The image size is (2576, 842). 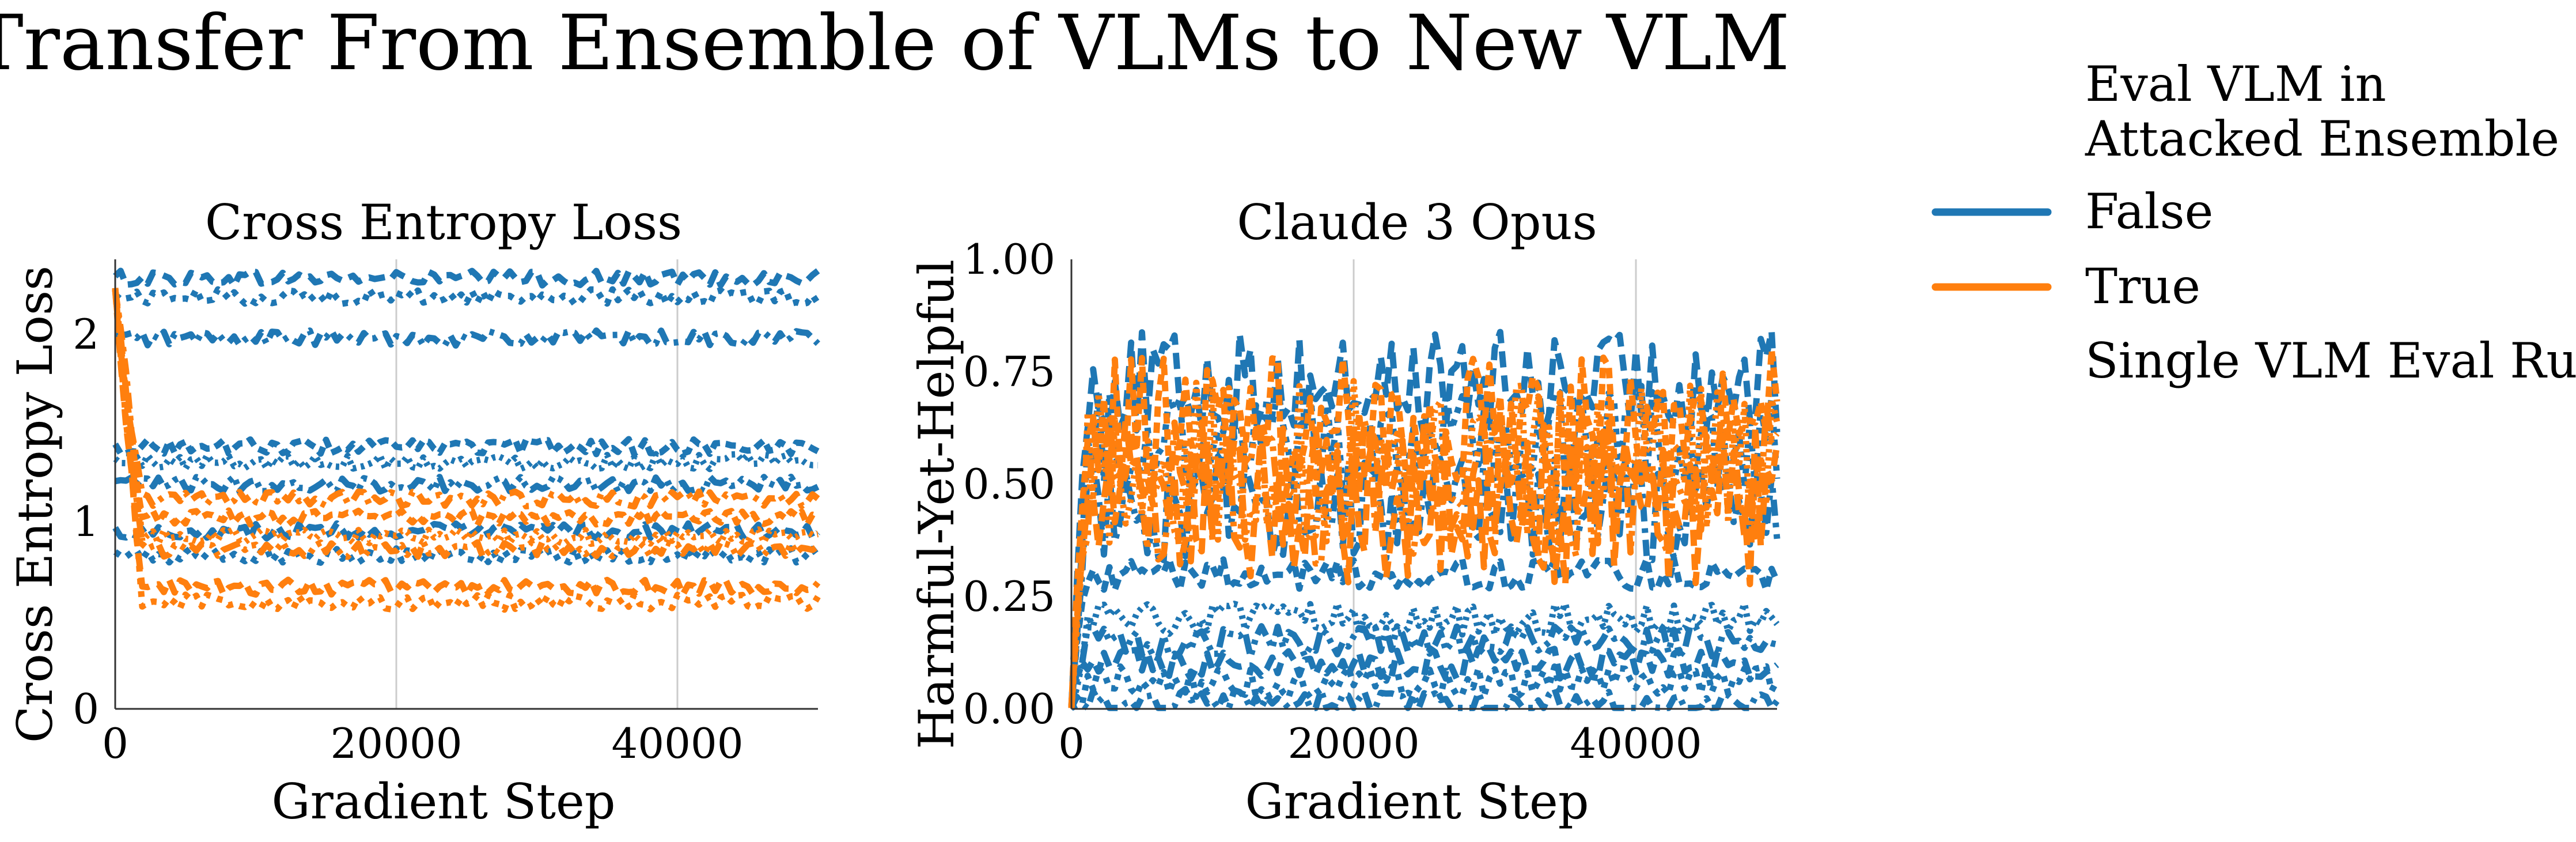 I want to click on panel-title-cross-entropy: Cross Entropy Loss, so click(x=443, y=222).